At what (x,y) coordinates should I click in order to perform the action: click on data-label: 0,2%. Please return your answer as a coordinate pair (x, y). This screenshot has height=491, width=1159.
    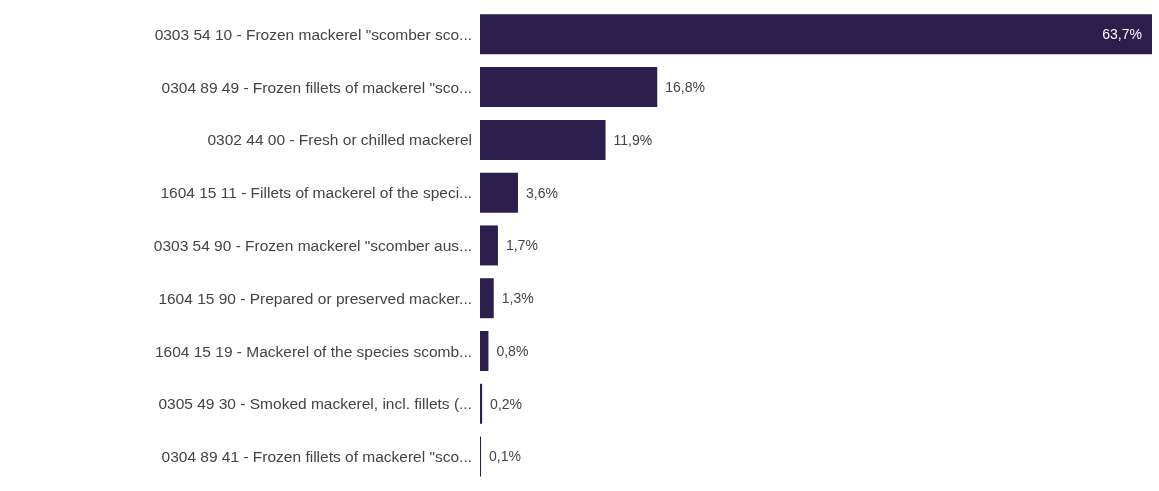
    Looking at the image, I should click on (506, 403).